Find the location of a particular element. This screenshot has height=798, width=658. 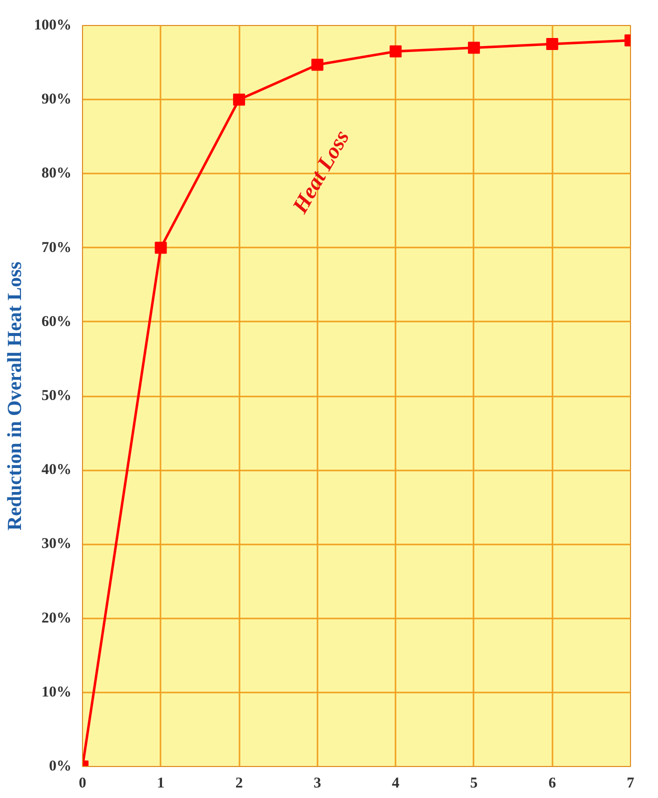

x-tick-label: 5 is located at coordinates (474, 784).